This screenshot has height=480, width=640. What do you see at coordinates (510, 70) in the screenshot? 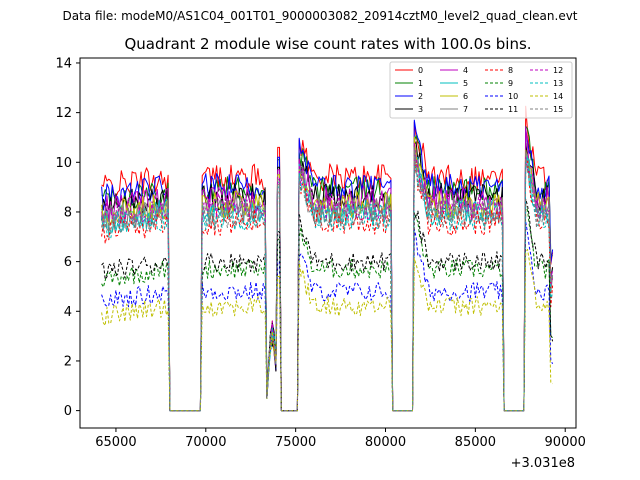
I see `legend-label-8: 8` at bounding box center [510, 70].